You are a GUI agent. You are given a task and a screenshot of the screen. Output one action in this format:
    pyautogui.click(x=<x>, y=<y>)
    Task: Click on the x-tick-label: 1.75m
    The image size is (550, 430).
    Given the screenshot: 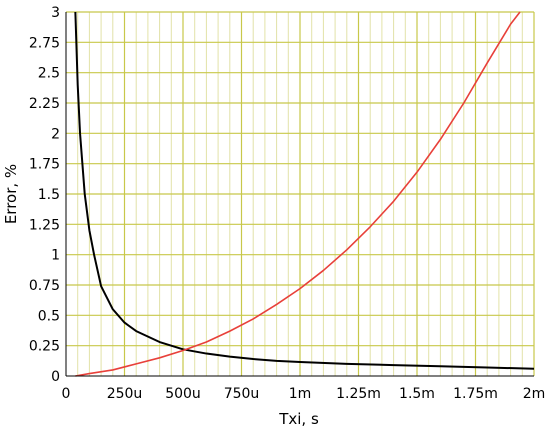 What is the action you would take?
    pyautogui.click(x=475, y=394)
    